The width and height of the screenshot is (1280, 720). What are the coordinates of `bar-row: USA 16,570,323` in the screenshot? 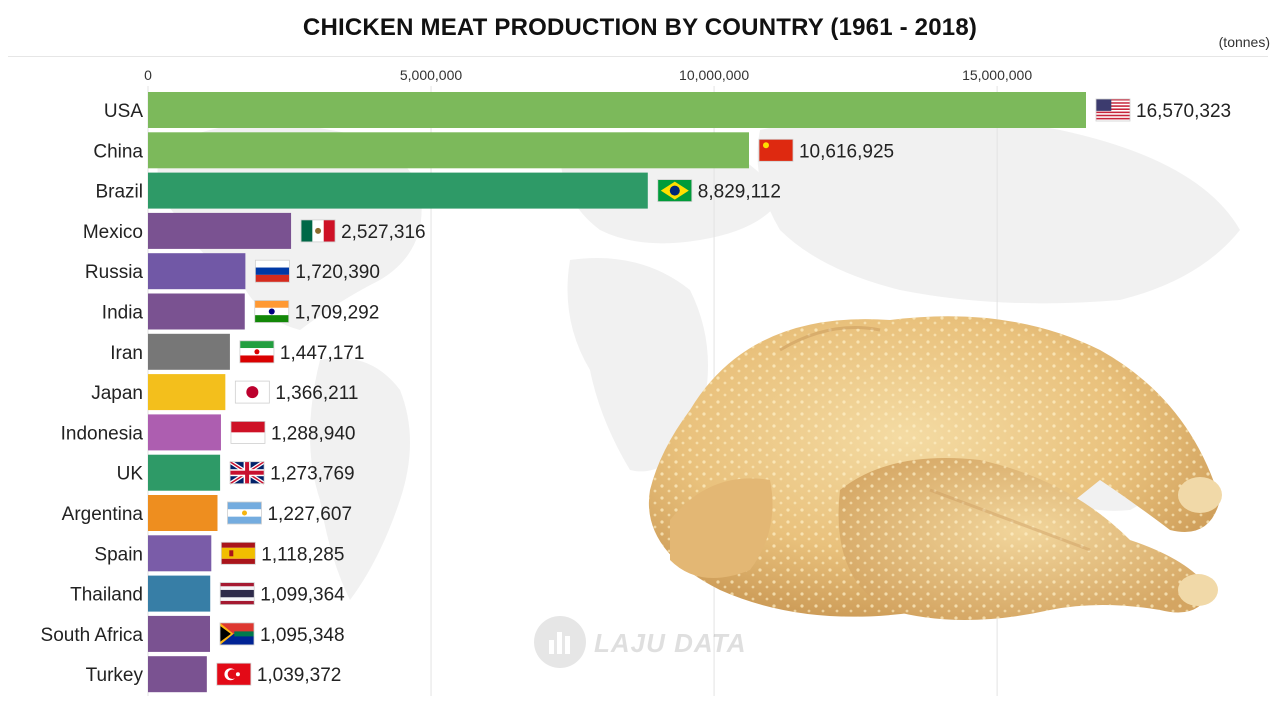 It's located at (667, 110).